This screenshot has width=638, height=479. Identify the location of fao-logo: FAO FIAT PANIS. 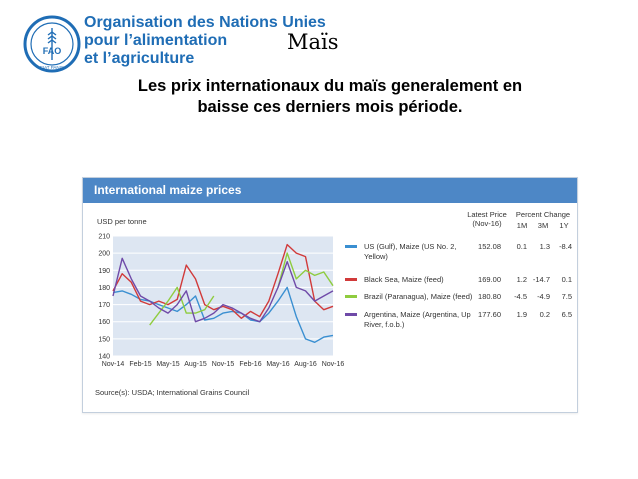
(52, 44).